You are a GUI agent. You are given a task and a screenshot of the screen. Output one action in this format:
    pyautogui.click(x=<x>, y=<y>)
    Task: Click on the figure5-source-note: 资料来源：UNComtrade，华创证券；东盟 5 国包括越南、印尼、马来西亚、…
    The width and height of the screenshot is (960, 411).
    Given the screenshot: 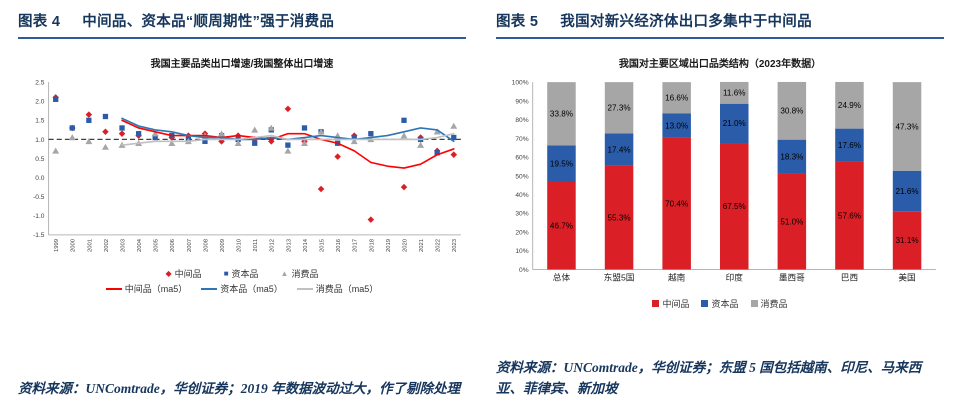 What is the action you would take?
    pyautogui.click(x=709, y=378)
    